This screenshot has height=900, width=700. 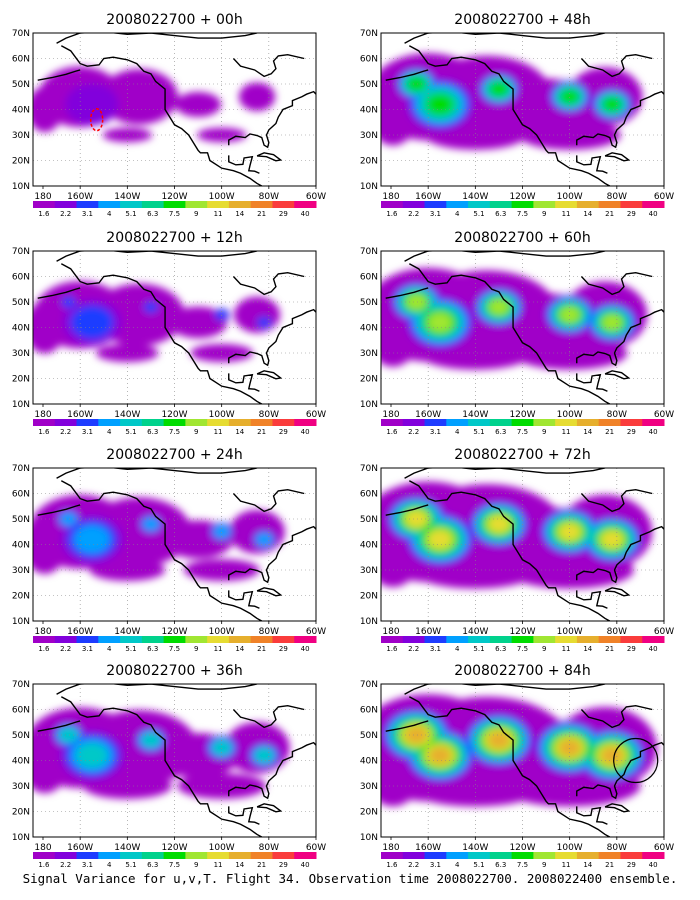 What do you see at coordinates (21, 622) in the screenshot?
I see `y-tick-label: 10N` at bounding box center [21, 622].